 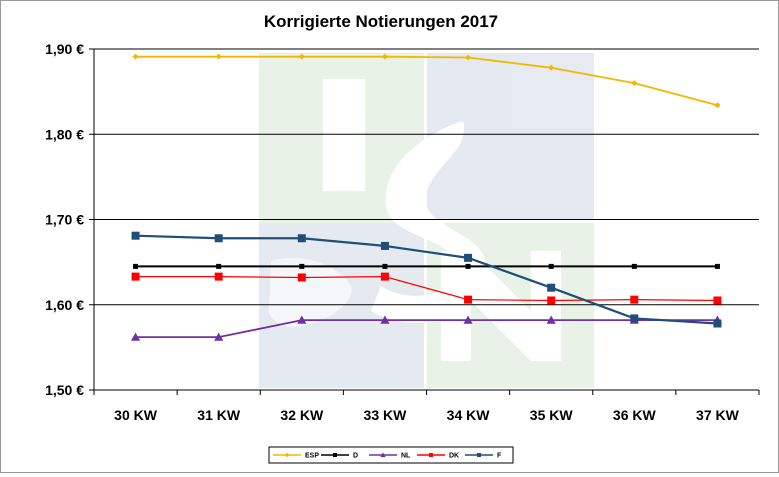 What do you see at coordinates (383, 455) in the screenshot?
I see `legend-marker-nl` at bounding box center [383, 455].